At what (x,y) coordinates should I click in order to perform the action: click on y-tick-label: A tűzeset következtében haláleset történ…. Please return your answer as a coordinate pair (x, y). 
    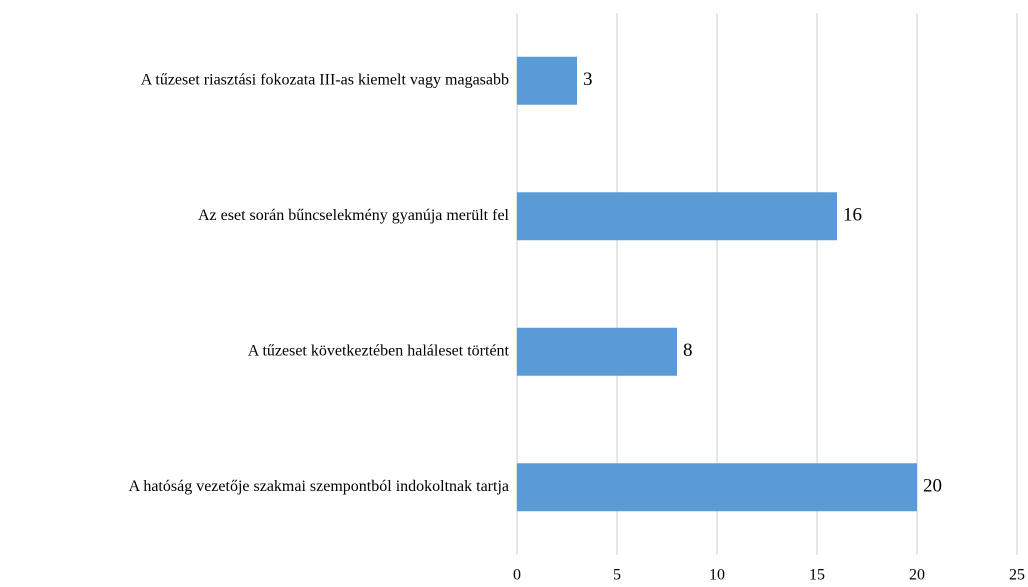
    Looking at the image, I should click on (379, 350).